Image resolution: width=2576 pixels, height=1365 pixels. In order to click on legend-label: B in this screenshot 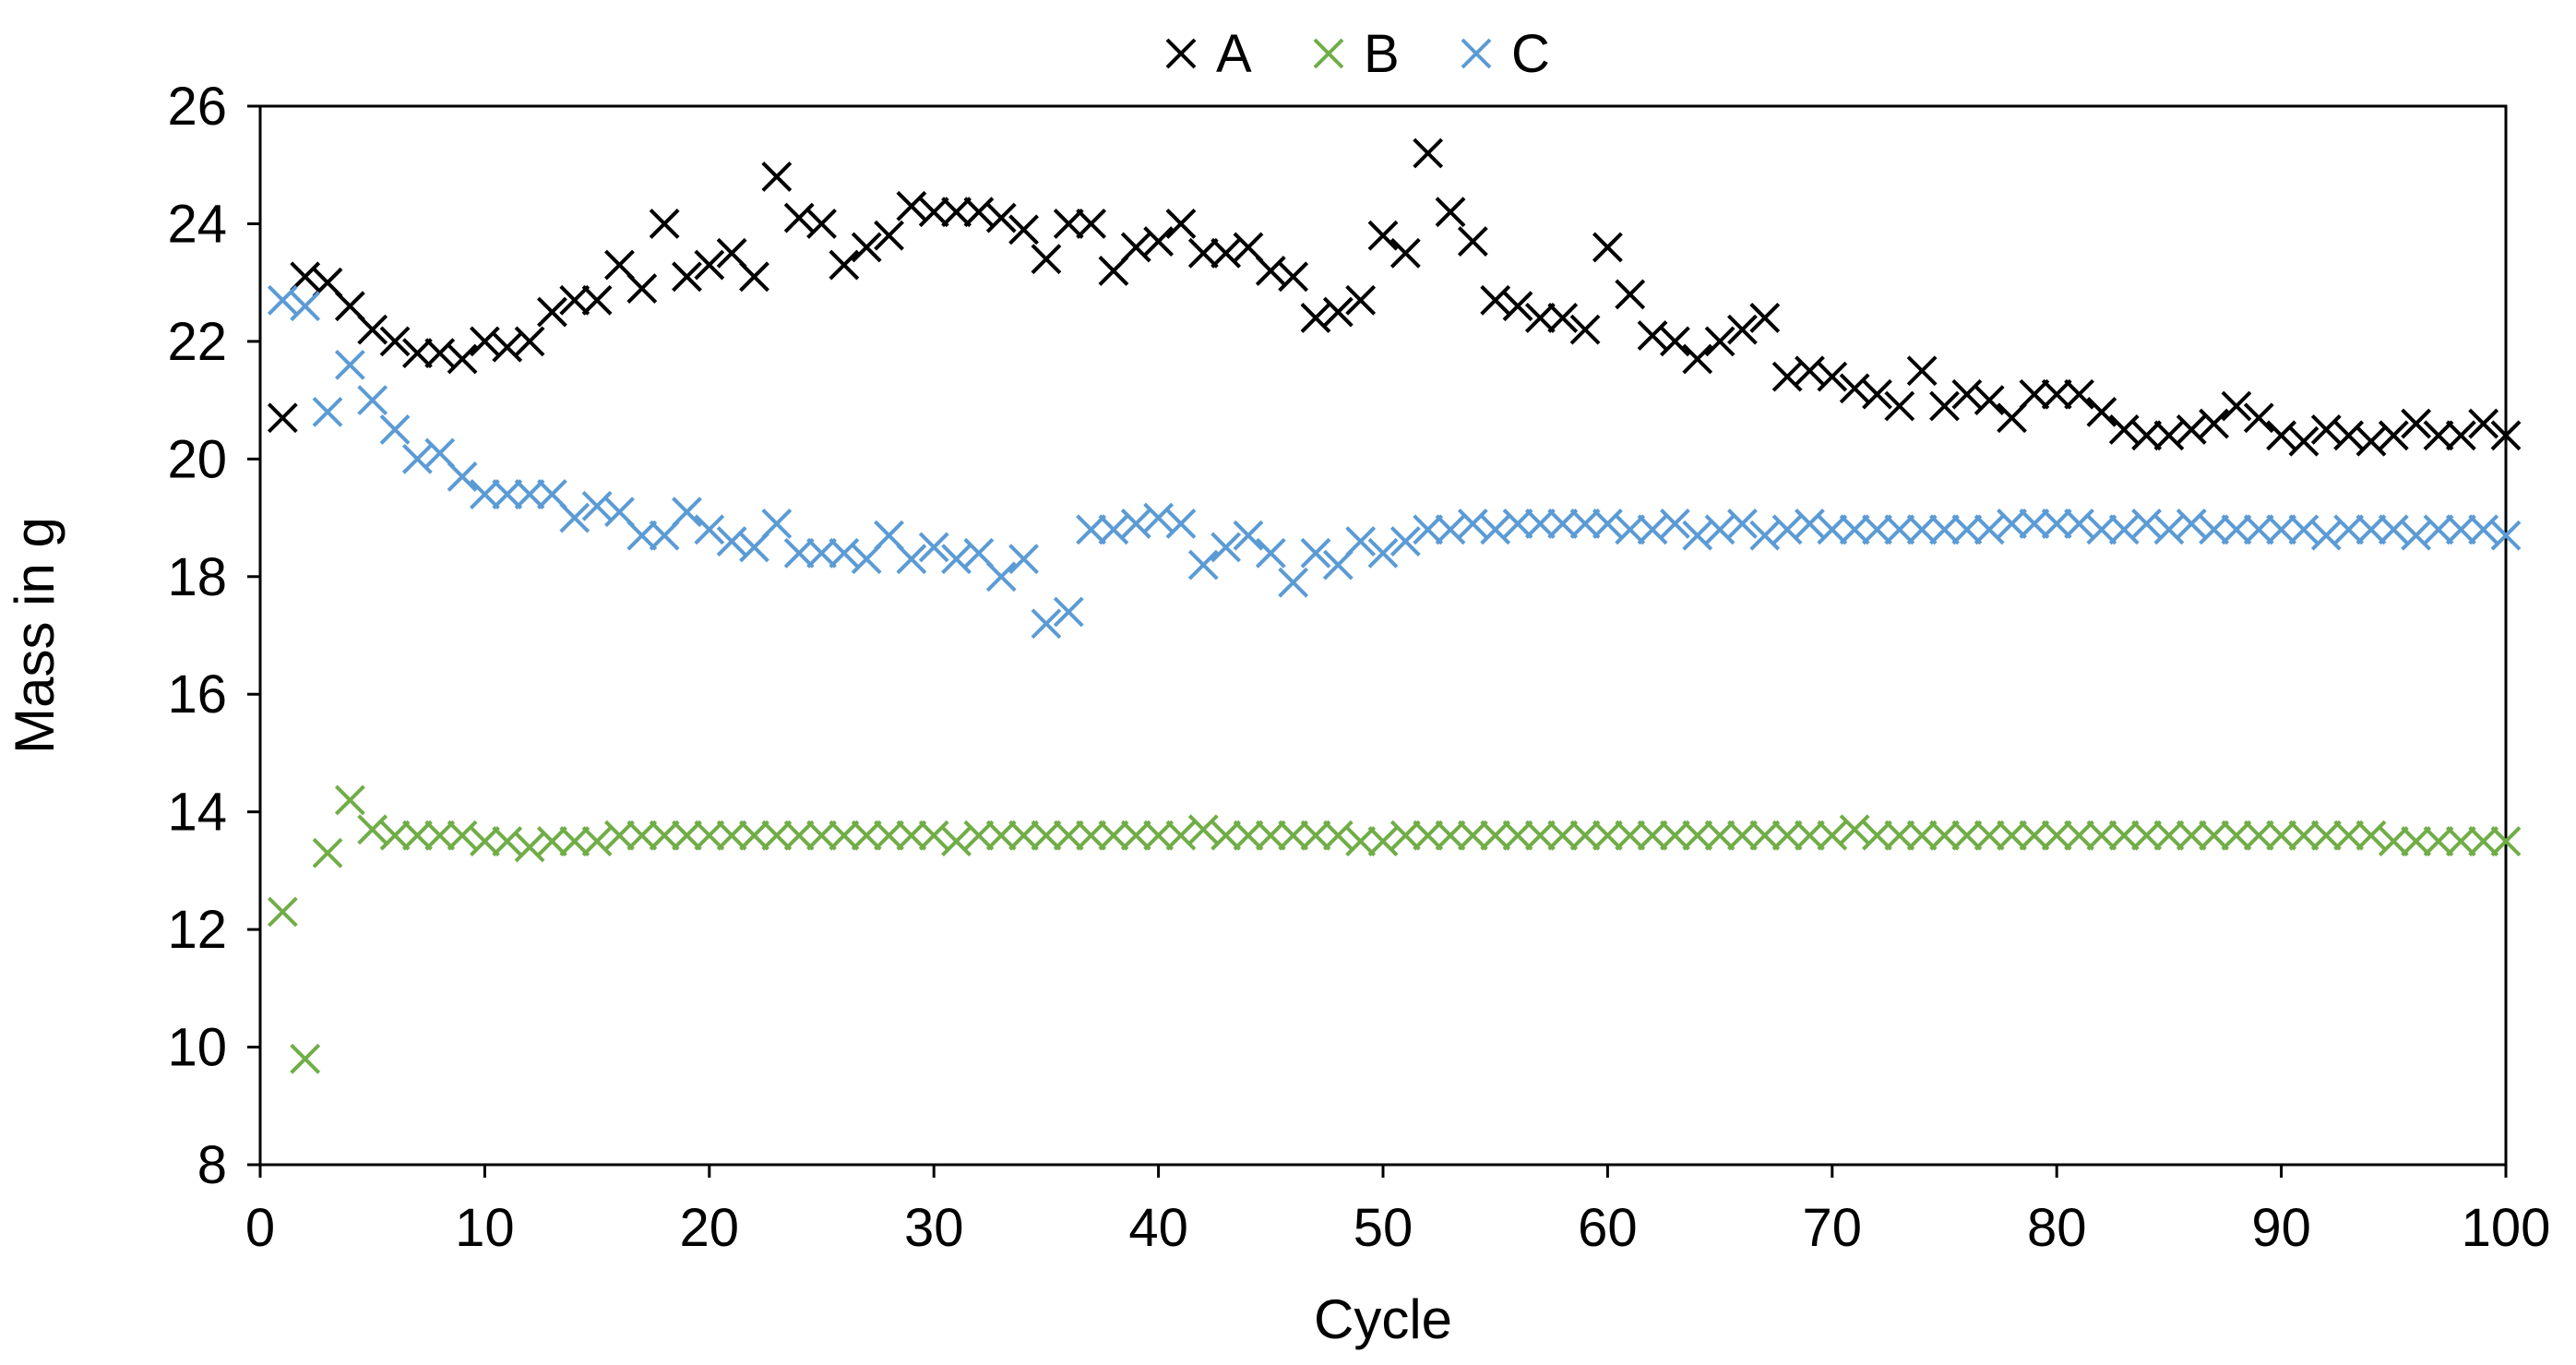, I will do `click(1382, 54)`.